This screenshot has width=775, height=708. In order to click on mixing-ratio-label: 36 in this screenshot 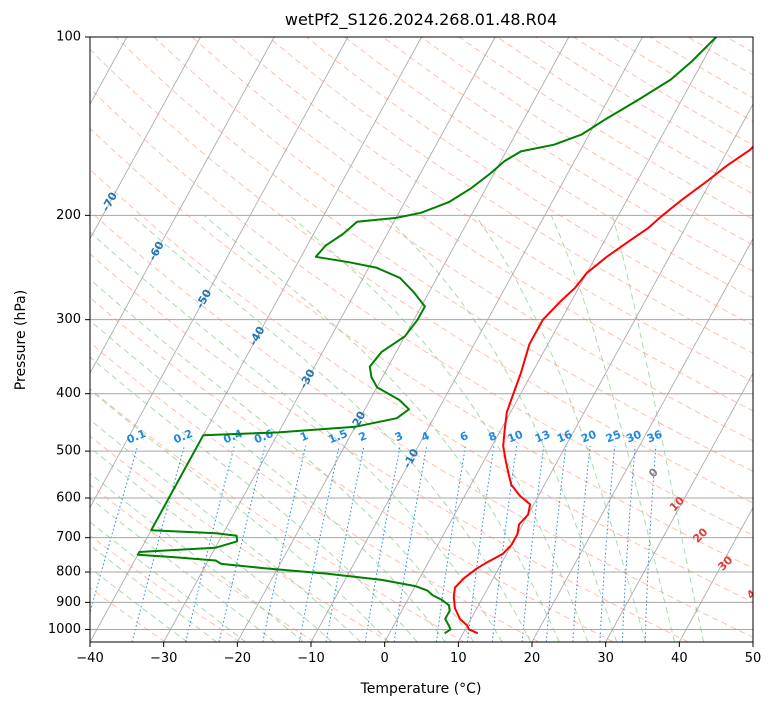, I will do `click(654, 437)`.